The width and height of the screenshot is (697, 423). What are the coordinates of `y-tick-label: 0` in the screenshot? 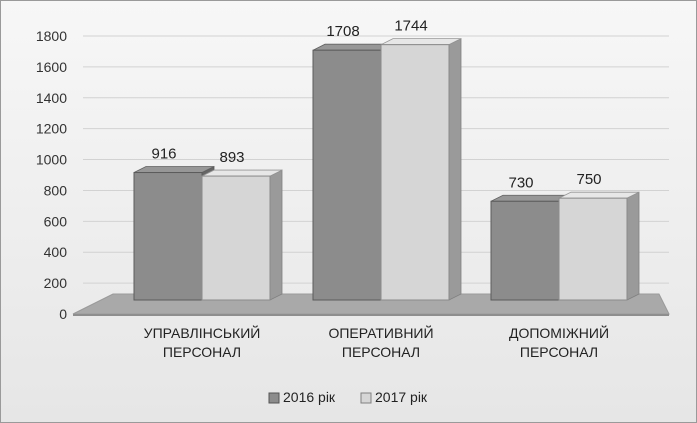 It's located at (63, 314).